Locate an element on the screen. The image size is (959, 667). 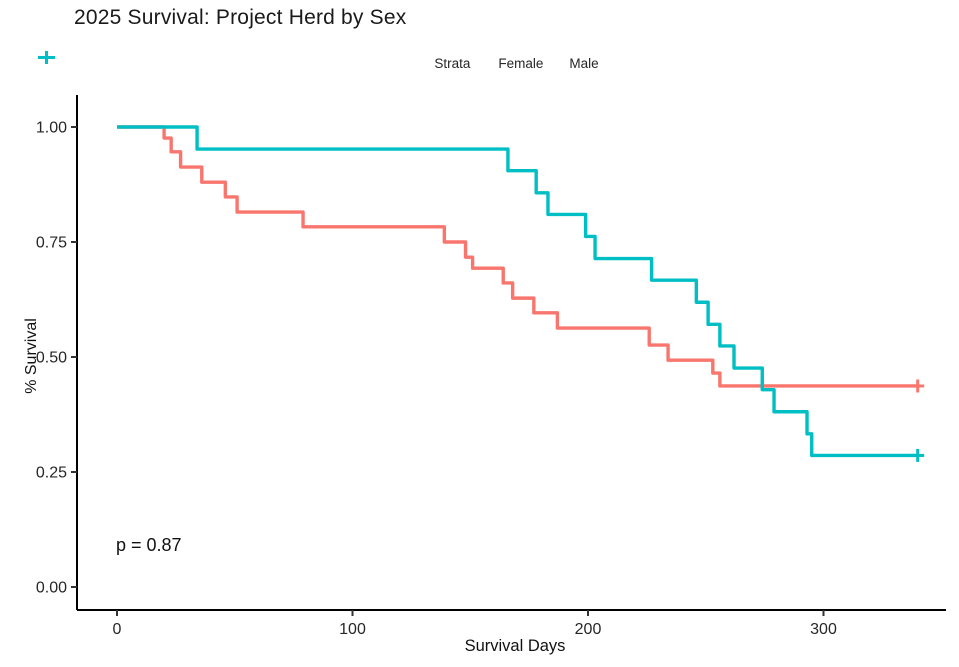
p-value-annotation: p = 0.87 is located at coordinates (149, 545).